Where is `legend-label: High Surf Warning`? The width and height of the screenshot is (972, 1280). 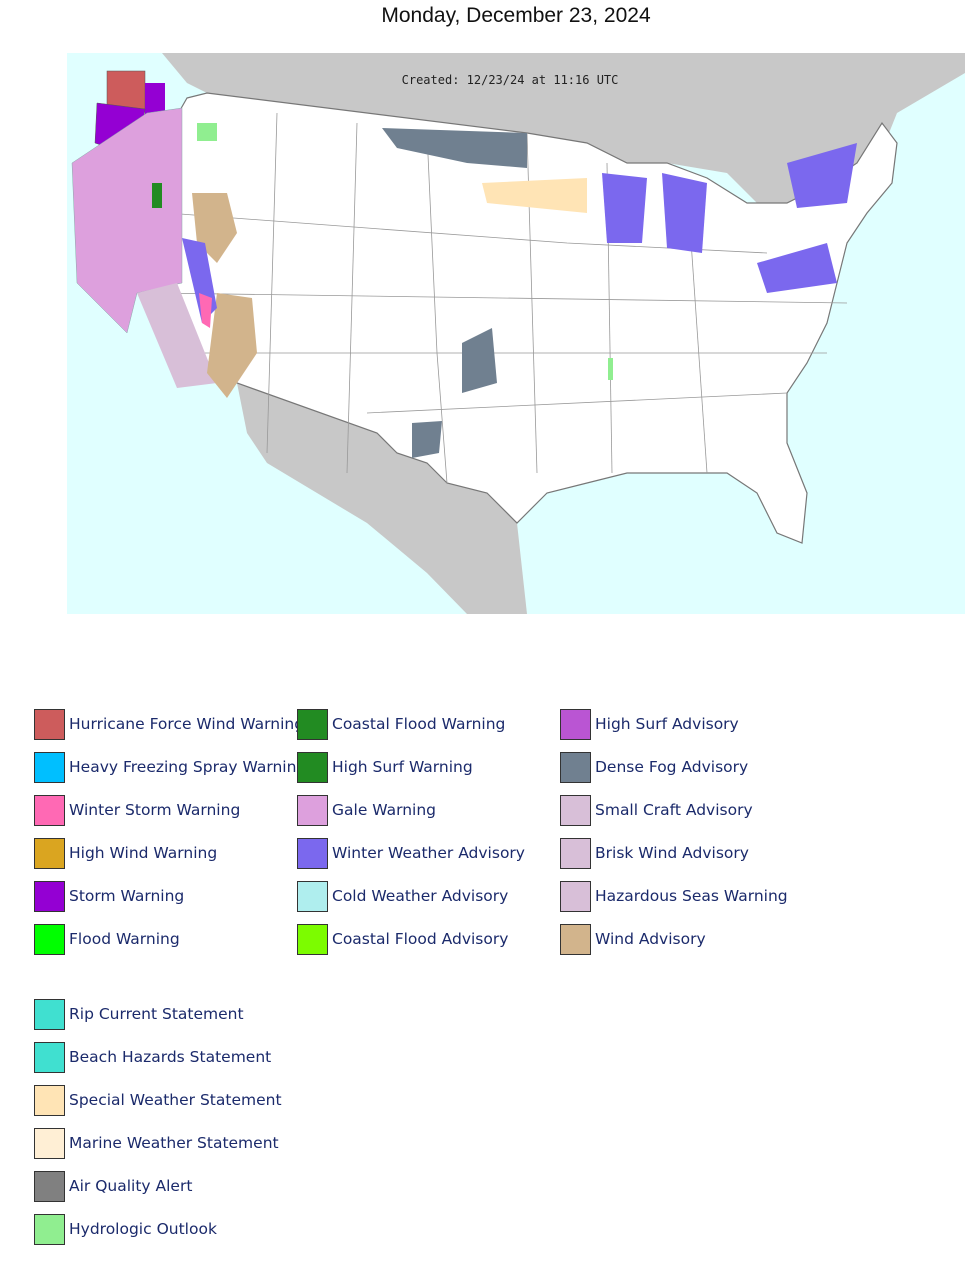 legend-label: High Surf Warning is located at coordinates (402, 767).